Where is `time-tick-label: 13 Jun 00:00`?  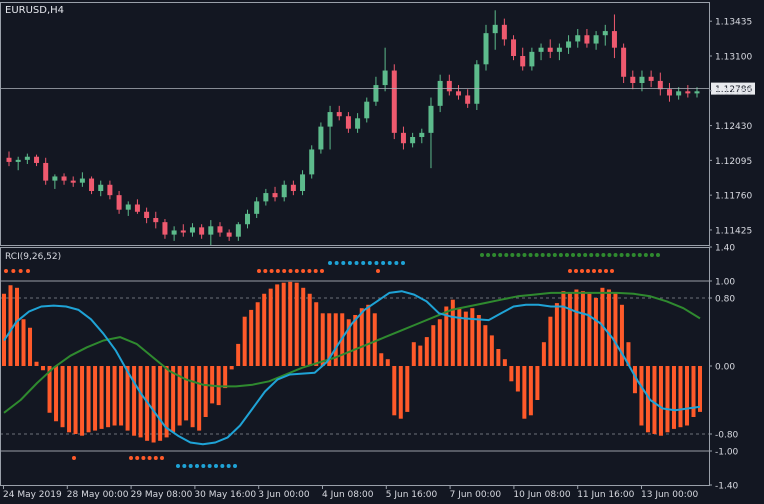 time-tick-label: 13 Jun 00:00 is located at coordinates (669, 495).